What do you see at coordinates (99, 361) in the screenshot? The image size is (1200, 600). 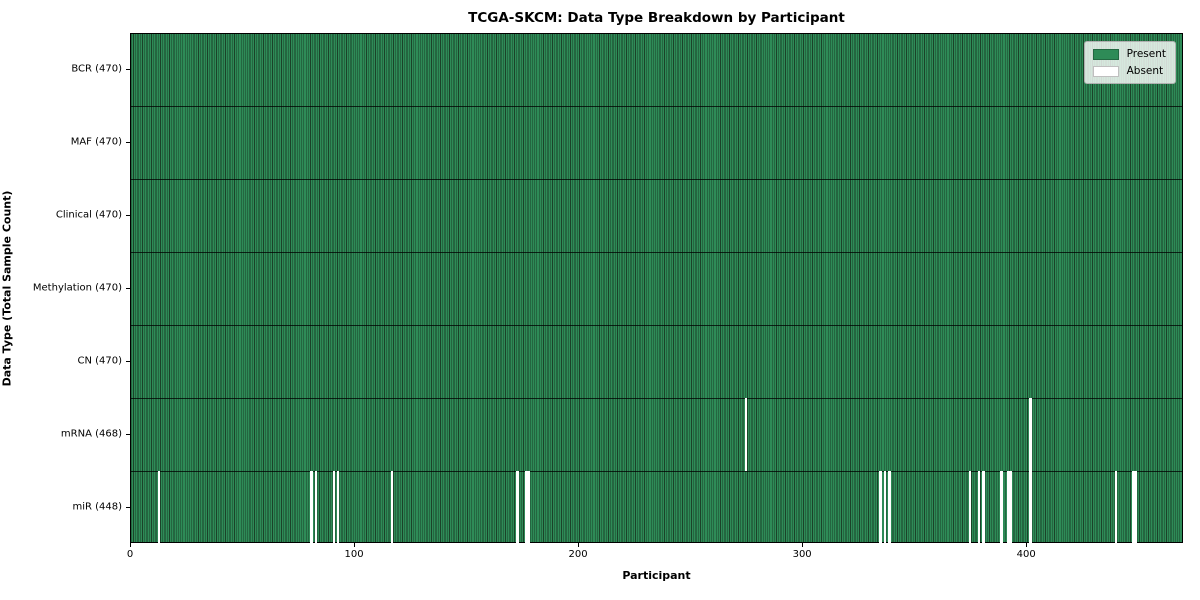 I see `y-tick-label-CN: CN (470)` at bounding box center [99, 361].